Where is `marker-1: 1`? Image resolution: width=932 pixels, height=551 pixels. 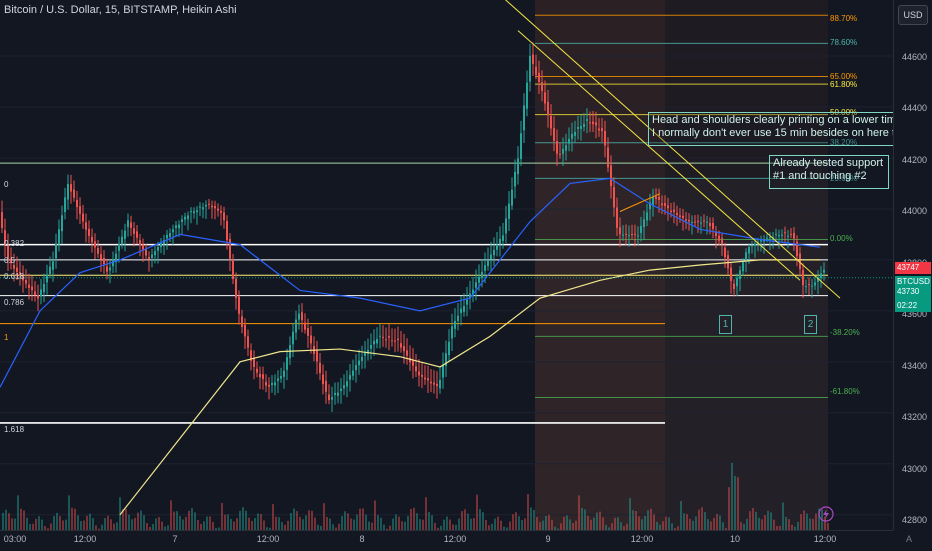 marker-1: 1 is located at coordinates (725, 324).